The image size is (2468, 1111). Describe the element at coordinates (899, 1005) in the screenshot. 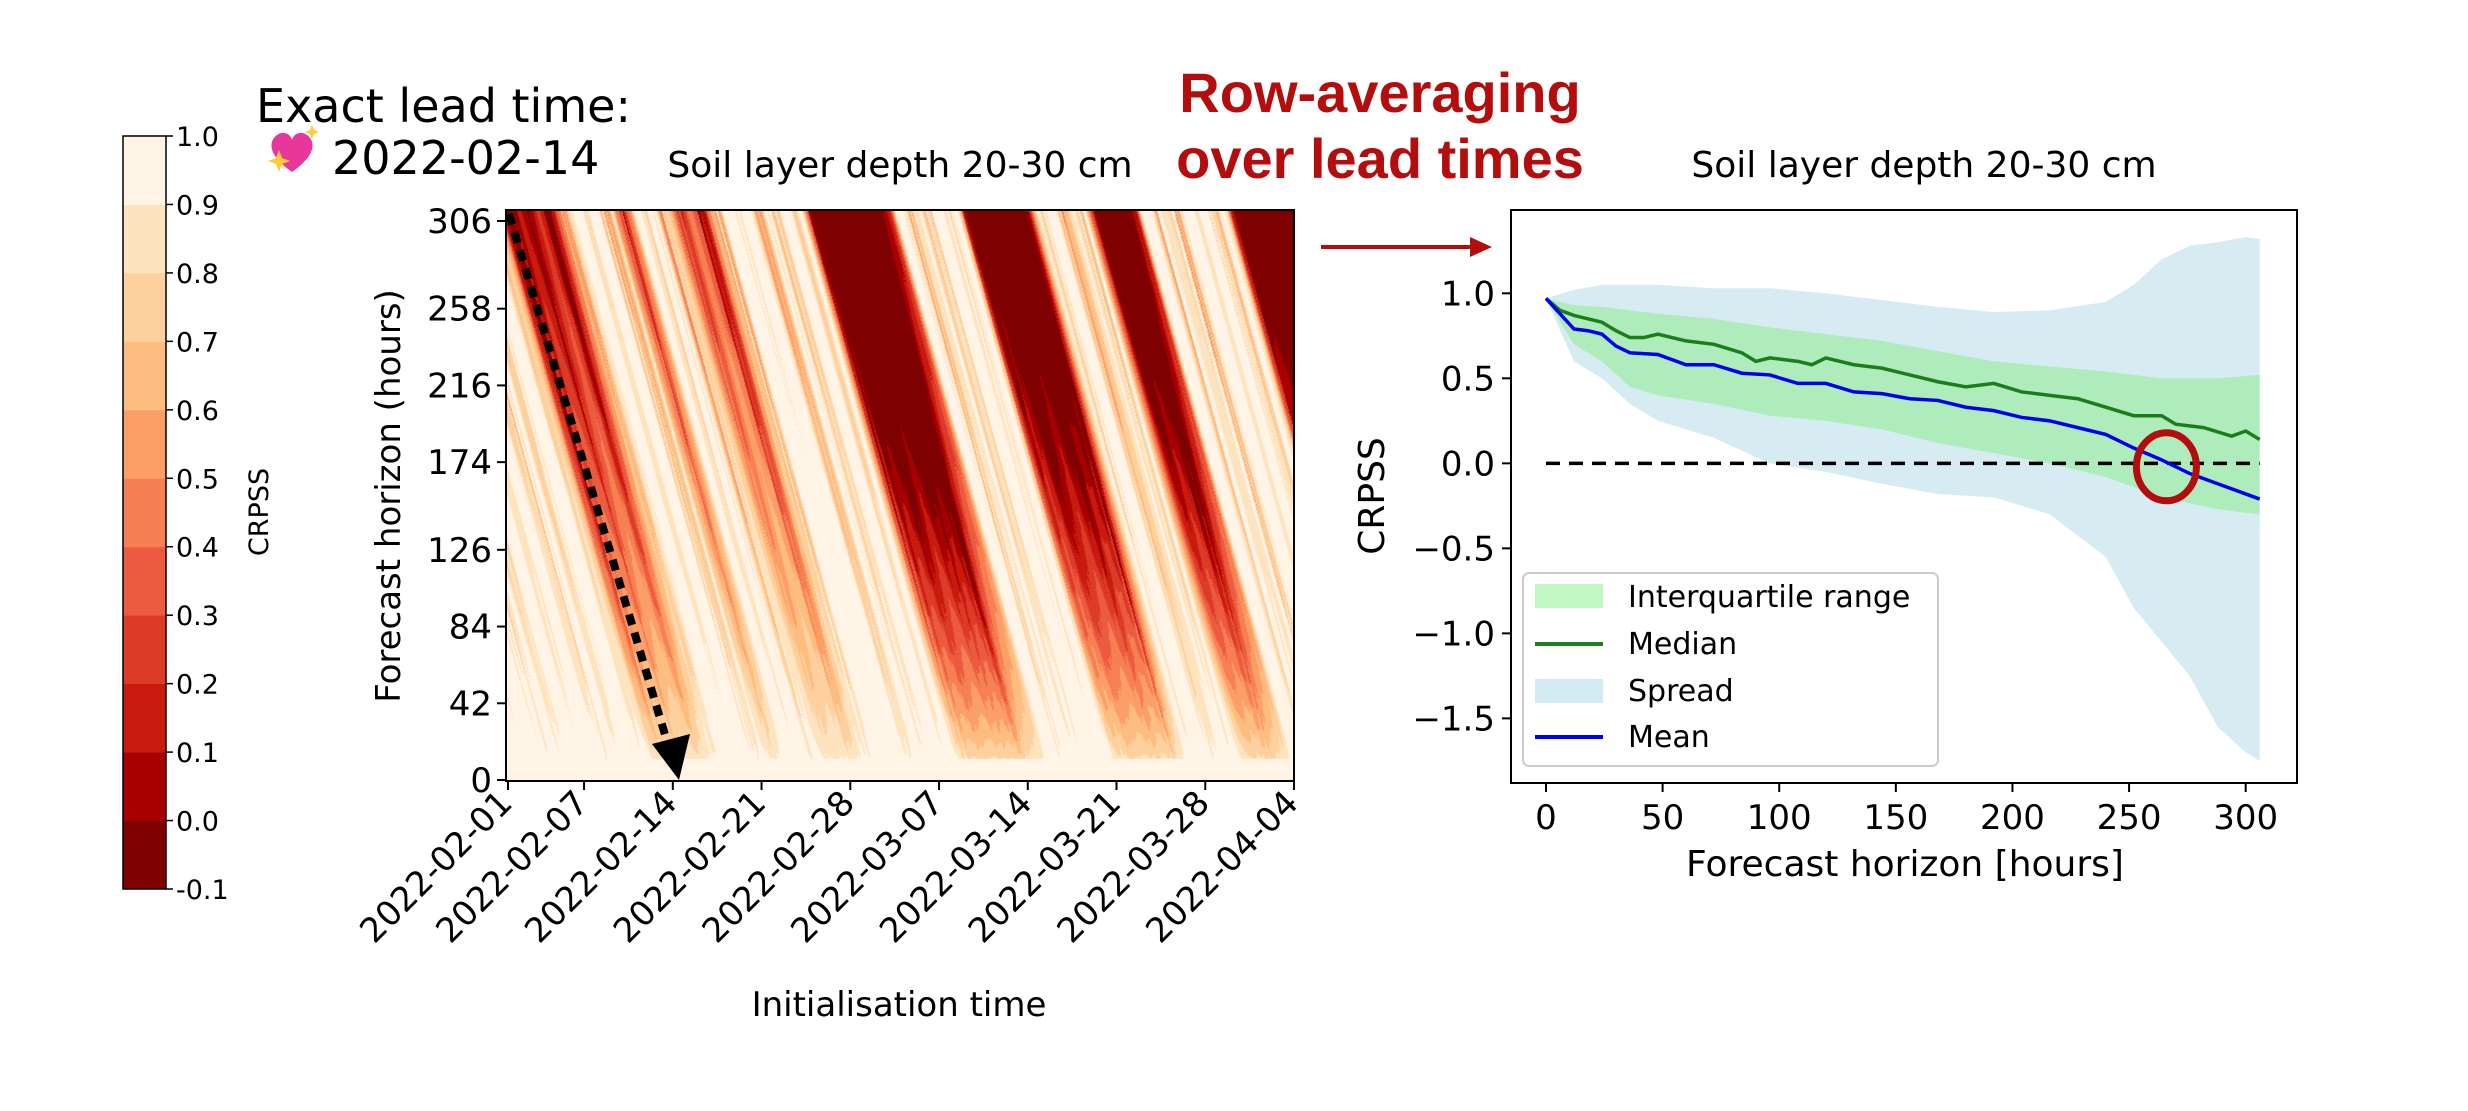

I see `heatmap-xlabel: Initialisation time` at that location.